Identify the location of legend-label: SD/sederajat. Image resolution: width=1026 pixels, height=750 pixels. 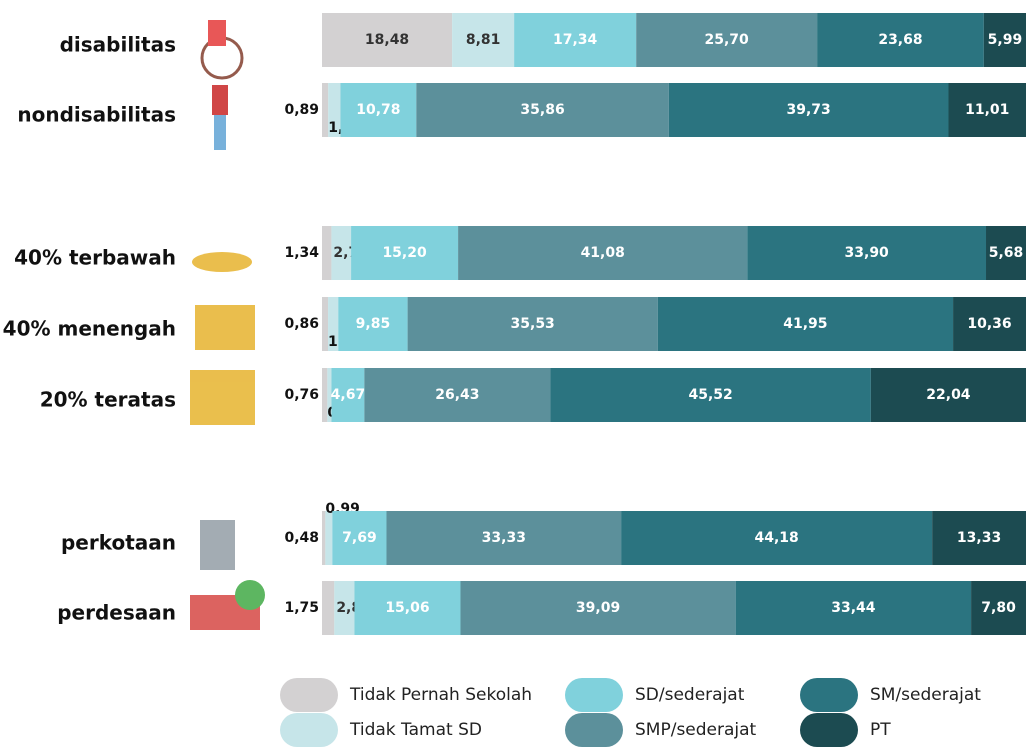
(690, 695).